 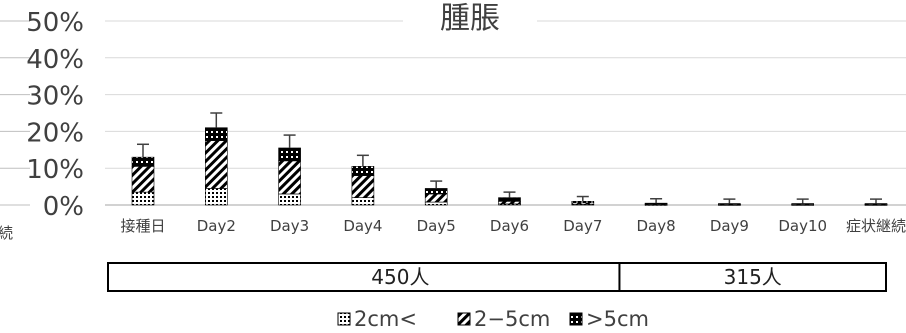 What do you see at coordinates (512, 319) in the screenshot?
I see `legend-label: 2−5cm` at bounding box center [512, 319].